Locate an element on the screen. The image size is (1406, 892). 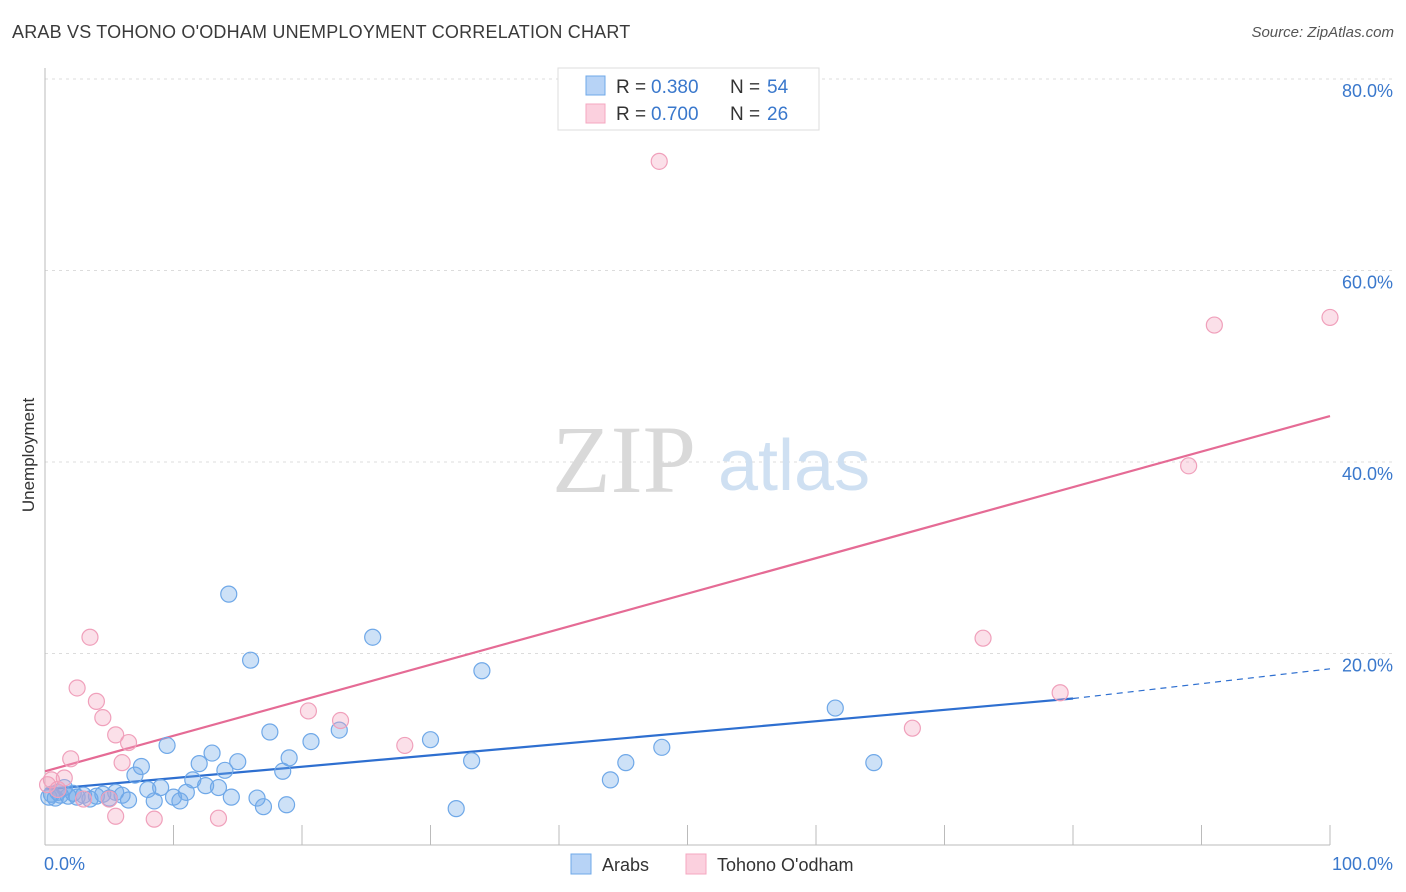
legend-label-arabs: Arabs is located at coordinates (625, 865).